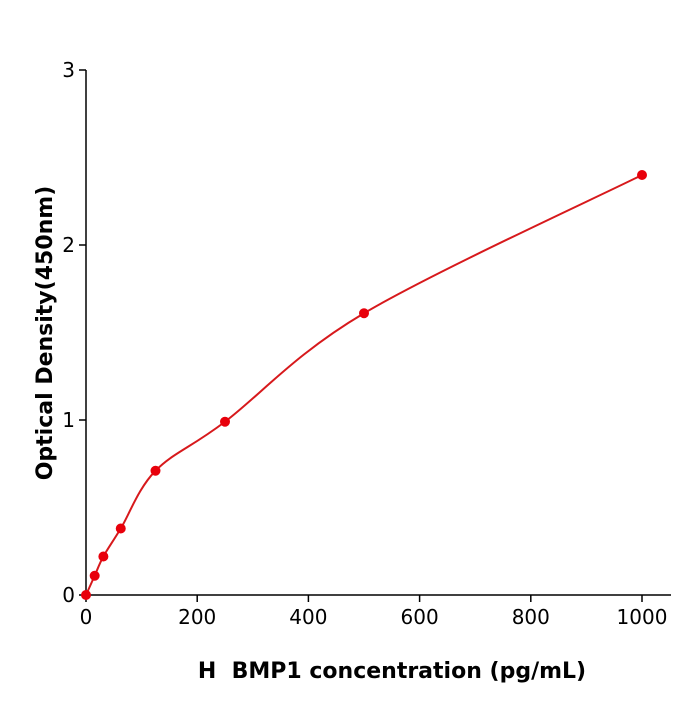 This screenshot has height=704, width=700. What do you see at coordinates (68, 595) in the screenshot?
I see `y-tick-label: 0` at bounding box center [68, 595].